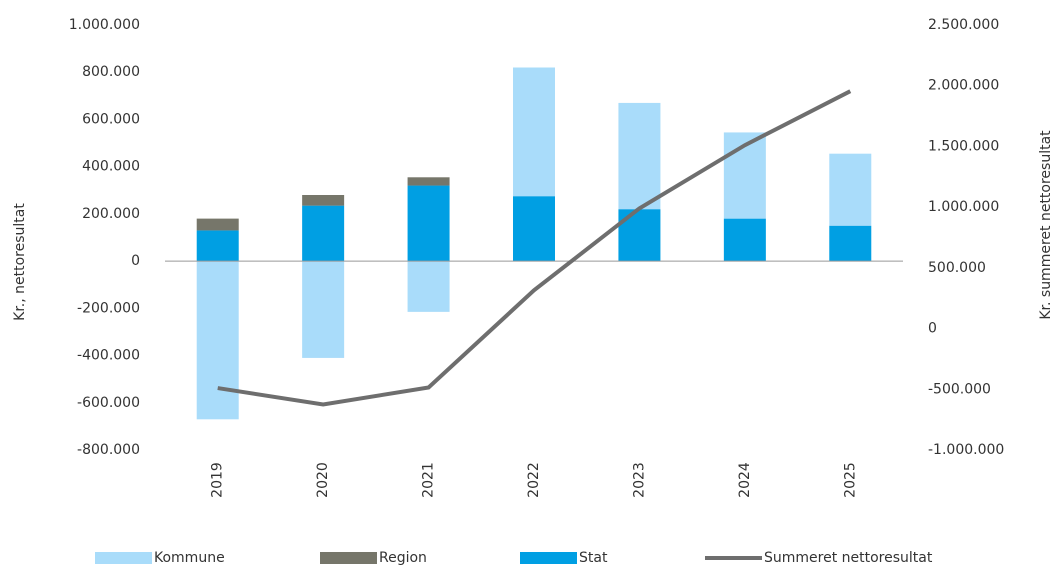  I want to click on y-tick-label: 1.000.000, so click(104, 25).